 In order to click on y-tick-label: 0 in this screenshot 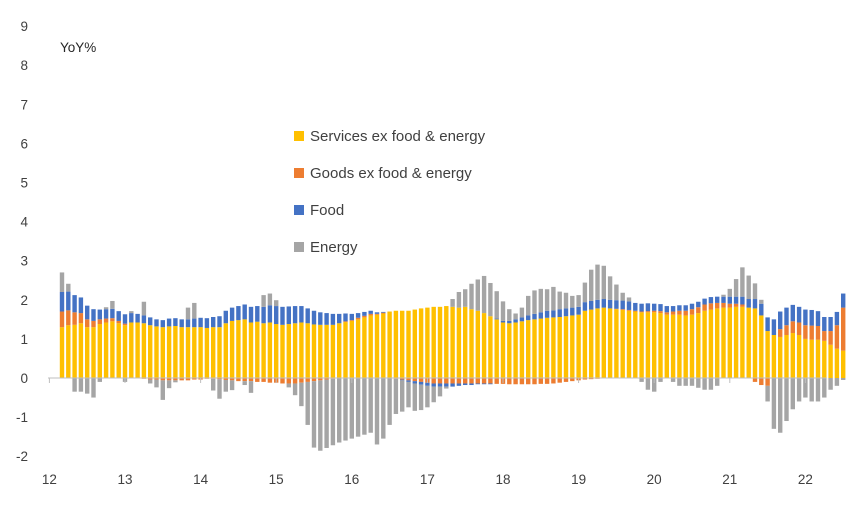, I will do `click(24, 378)`.